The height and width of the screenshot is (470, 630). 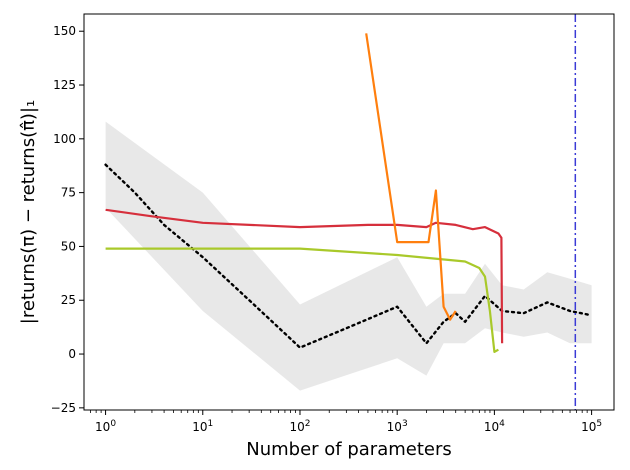 What do you see at coordinates (302, 300) in the screenshot?
I see `series-2-line` at bounding box center [302, 300].